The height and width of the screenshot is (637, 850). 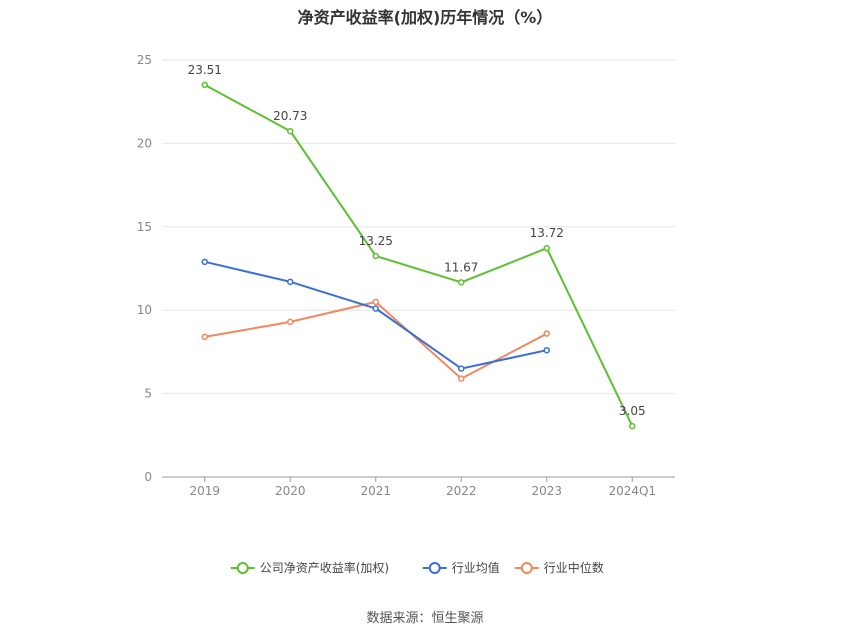 What do you see at coordinates (461, 267) in the screenshot?
I see `data-label: 11.67` at bounding box center [461, 267].